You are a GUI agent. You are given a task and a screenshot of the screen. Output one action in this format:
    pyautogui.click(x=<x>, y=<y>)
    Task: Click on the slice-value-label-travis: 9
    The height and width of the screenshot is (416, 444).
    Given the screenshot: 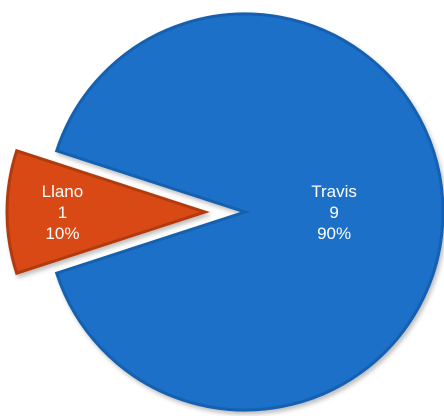 What is the action you would take?
    pyautogui.click(x=333, y=212)
    